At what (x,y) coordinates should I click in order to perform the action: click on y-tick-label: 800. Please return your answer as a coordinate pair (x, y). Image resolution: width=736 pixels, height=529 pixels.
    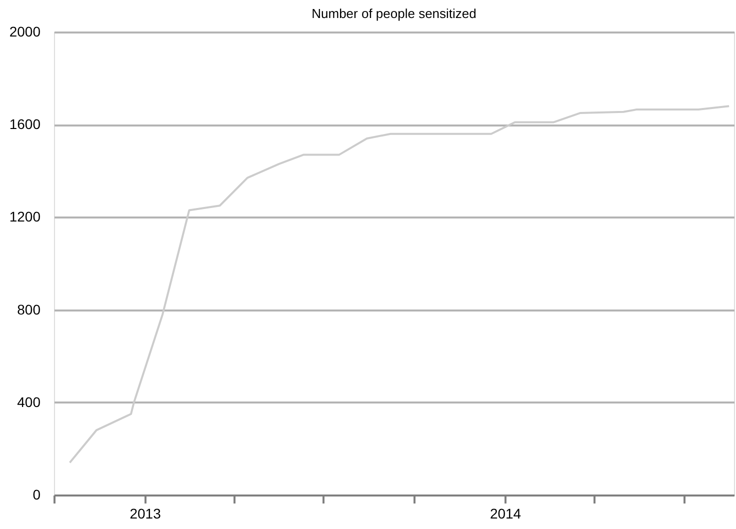
    Looking at the image, I should click on (29, 309).